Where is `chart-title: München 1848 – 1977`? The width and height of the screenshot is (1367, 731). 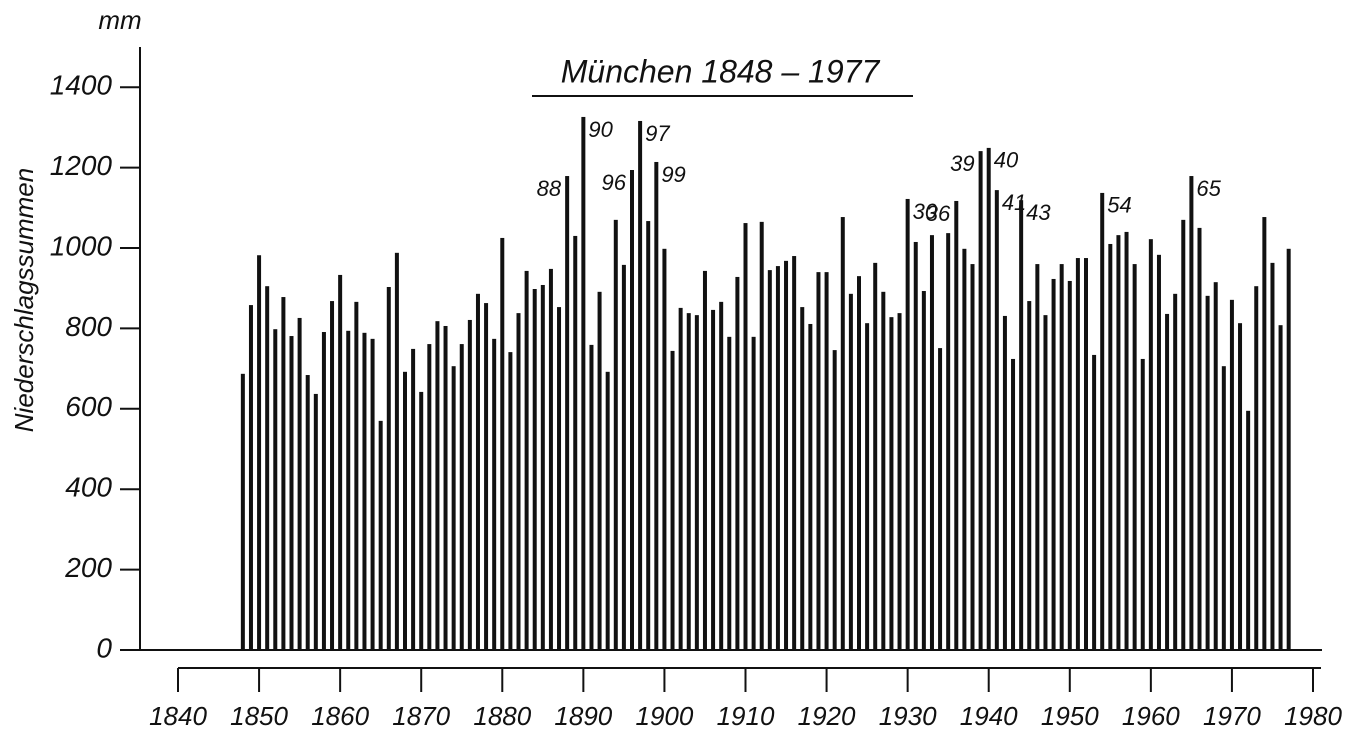 chart-title: München 1848 – 1977 is located at coordinates (721, 71).